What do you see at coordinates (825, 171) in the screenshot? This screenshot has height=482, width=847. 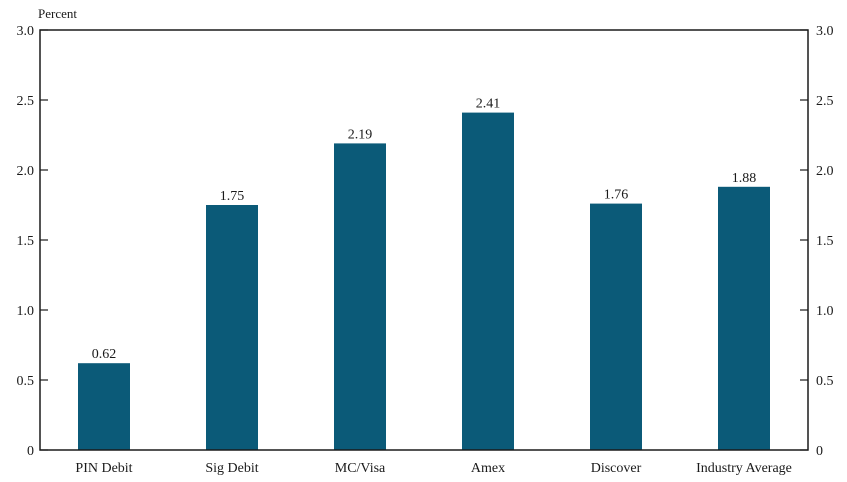 I see `y-tick-right-label-4: 2.0` at bounding box center [825, 171].